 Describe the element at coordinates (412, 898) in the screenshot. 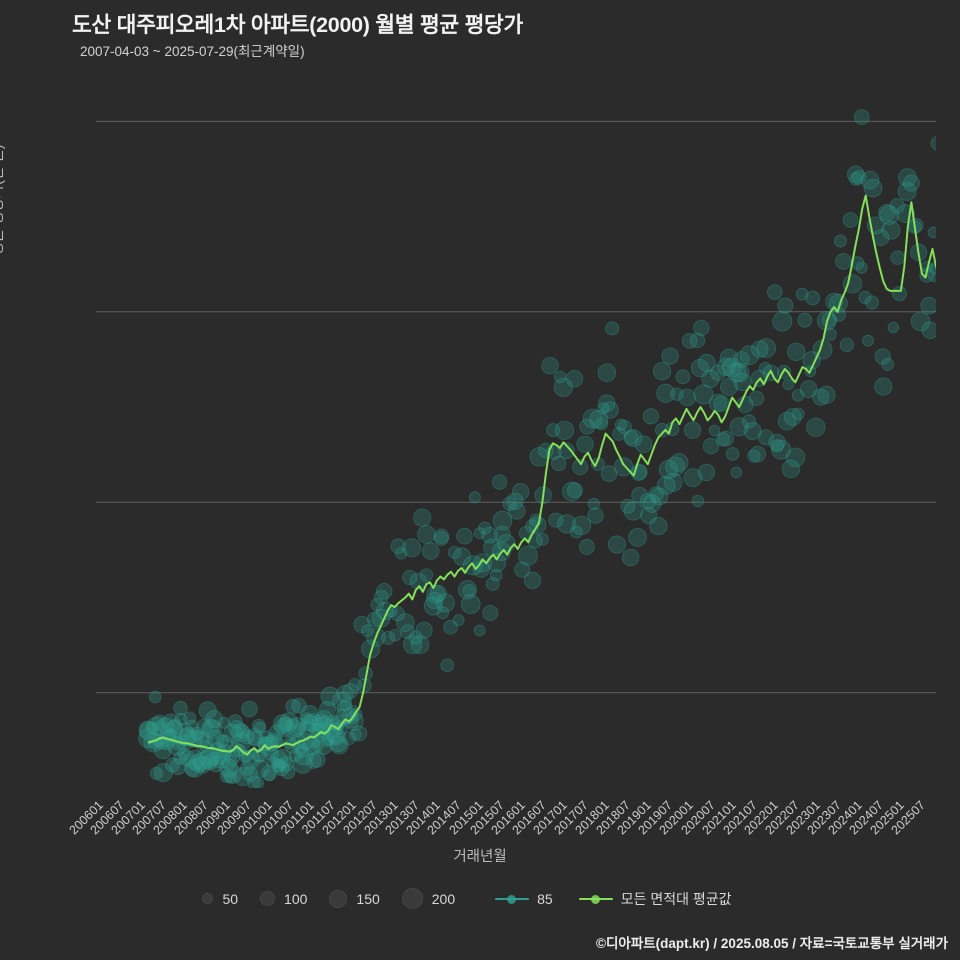

I see `legend-size-dot-icon` at that location.